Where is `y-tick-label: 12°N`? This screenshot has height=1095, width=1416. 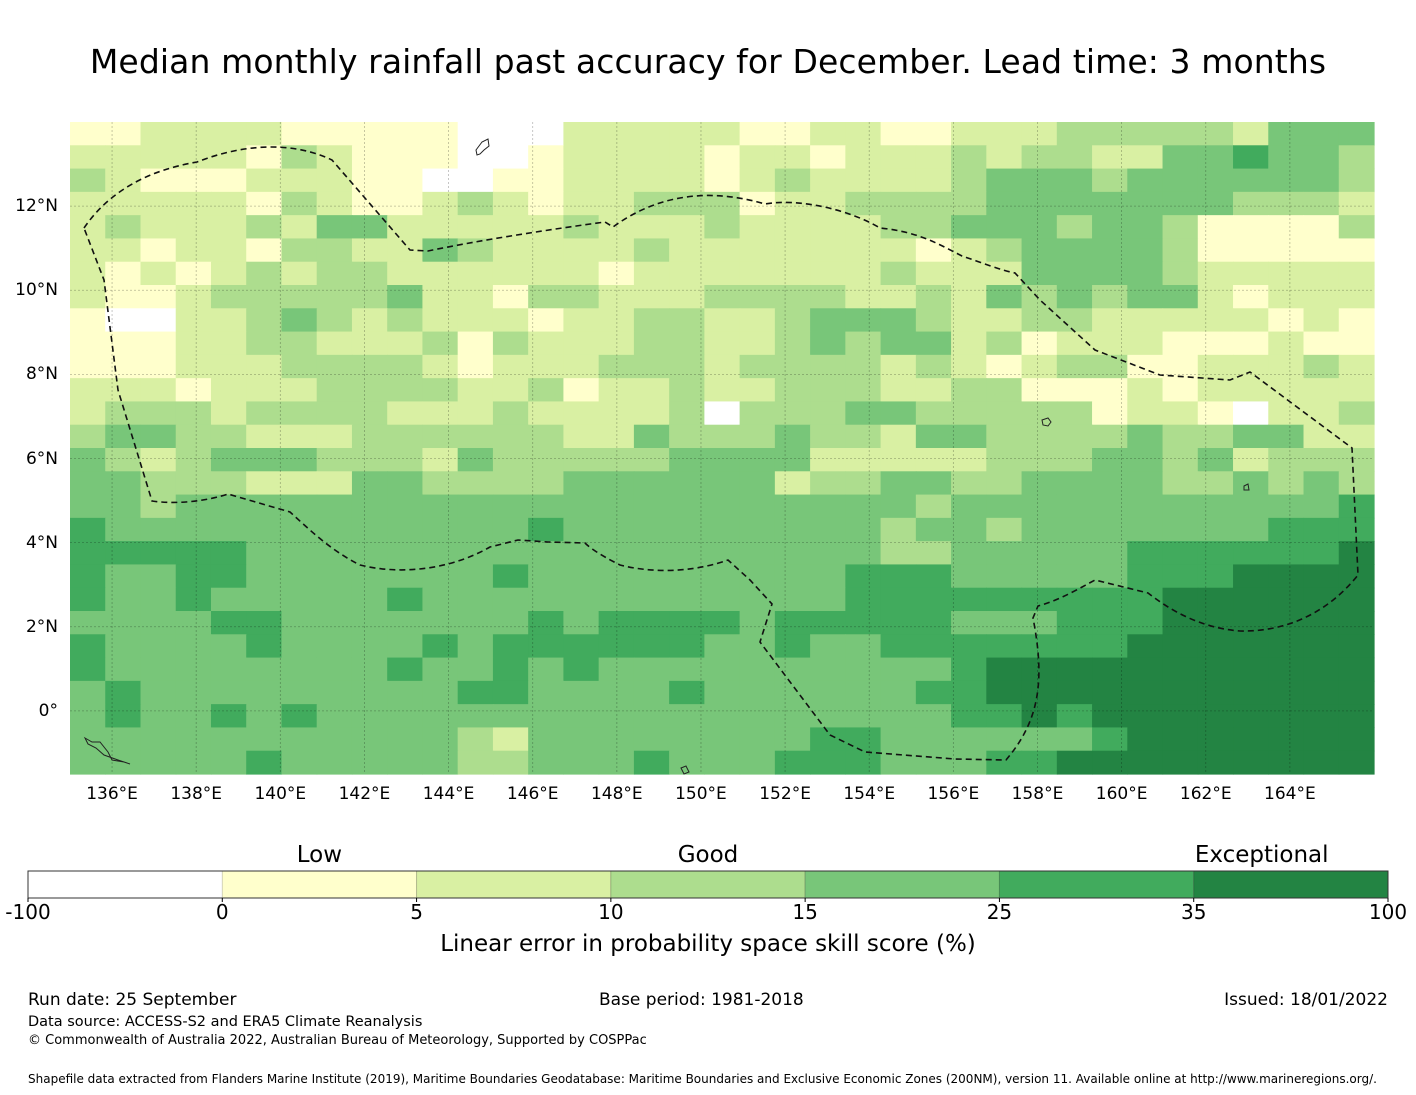
y-tick-label: 12°N is located at coordinates (36, 206).